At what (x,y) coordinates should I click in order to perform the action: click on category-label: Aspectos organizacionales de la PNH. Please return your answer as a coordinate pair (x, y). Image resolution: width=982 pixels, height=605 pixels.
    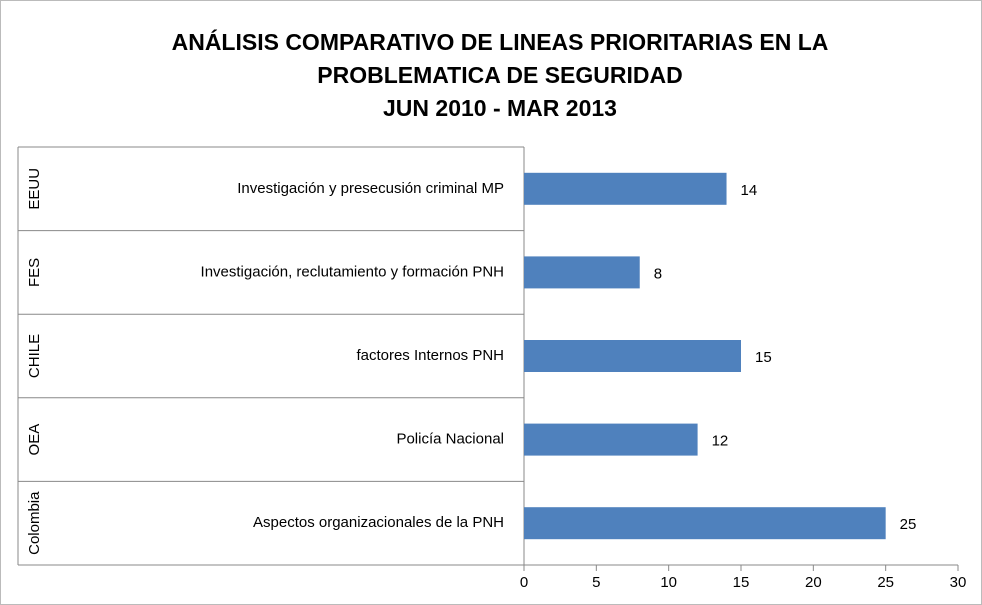
    Looking at the image, I should click on (378, 522).